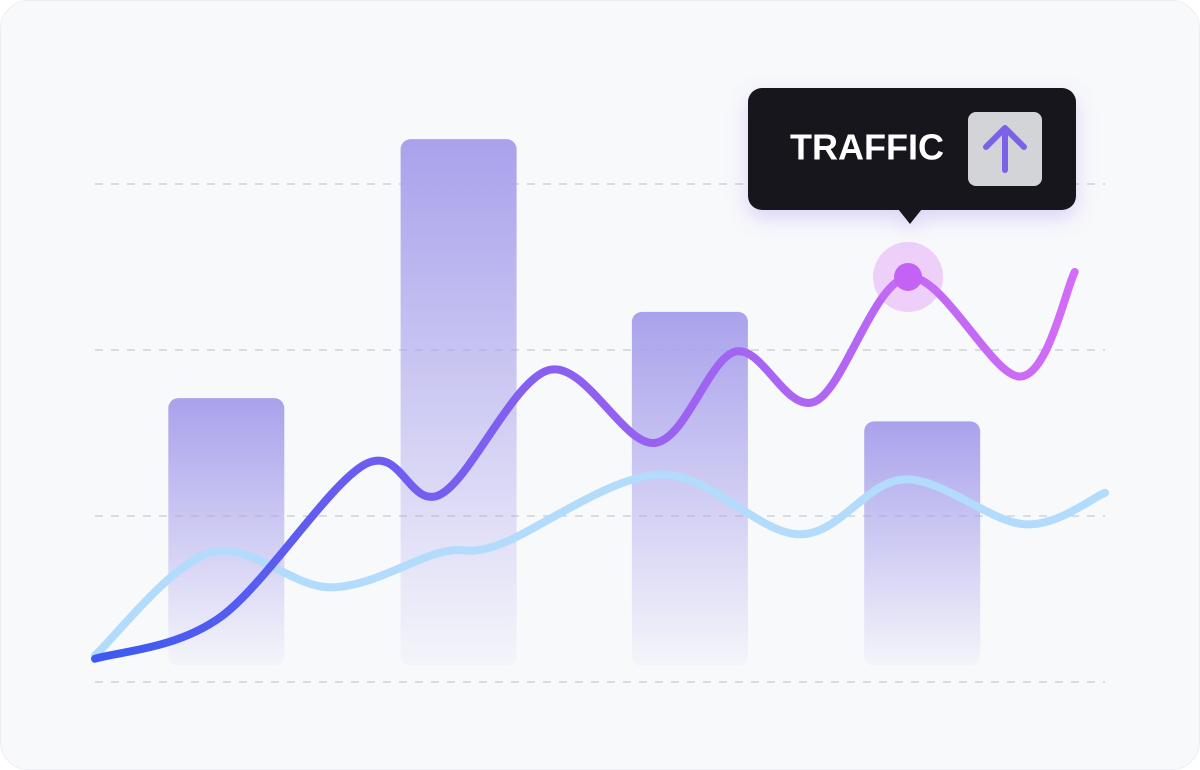 Image resolution: width=1200 pixels, height=770 pixels. What do you see at coordinates (867, 147) in the screenshot?
I see `tooltip-label: TRAFFIC` at bounding box center [867, 147].